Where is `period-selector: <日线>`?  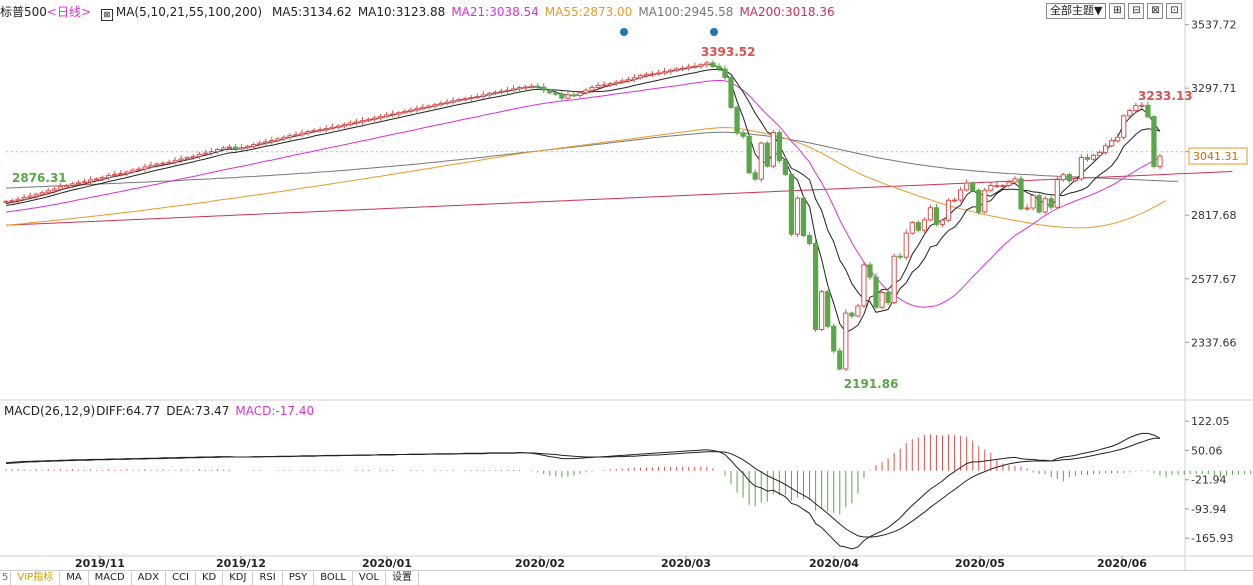
period-selector: <日线> is located at coordinates (69, 12).